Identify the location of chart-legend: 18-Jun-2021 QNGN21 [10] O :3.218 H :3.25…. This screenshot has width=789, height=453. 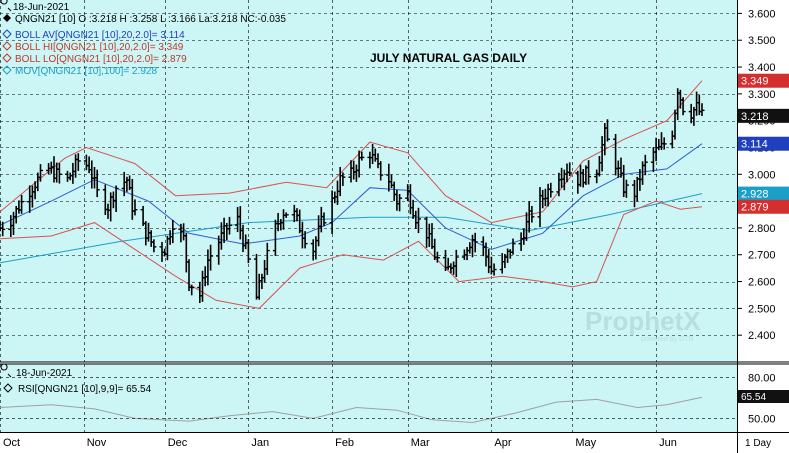
(143, 38).